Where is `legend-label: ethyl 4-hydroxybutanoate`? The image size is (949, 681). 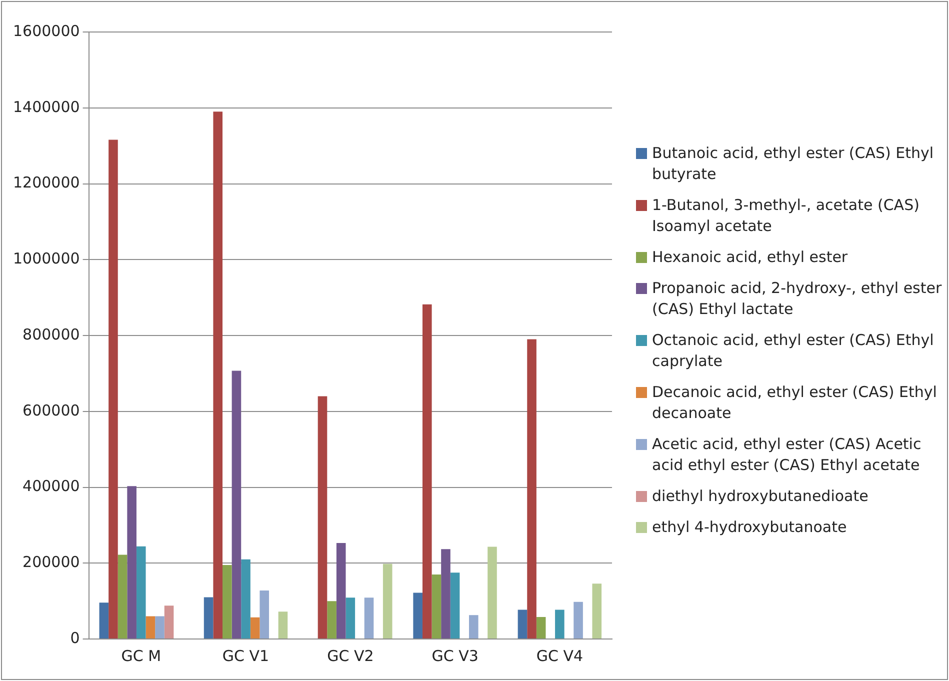 legend-label: ethyl 4-hydroxybutanoate is located at coordinates (749, 527).